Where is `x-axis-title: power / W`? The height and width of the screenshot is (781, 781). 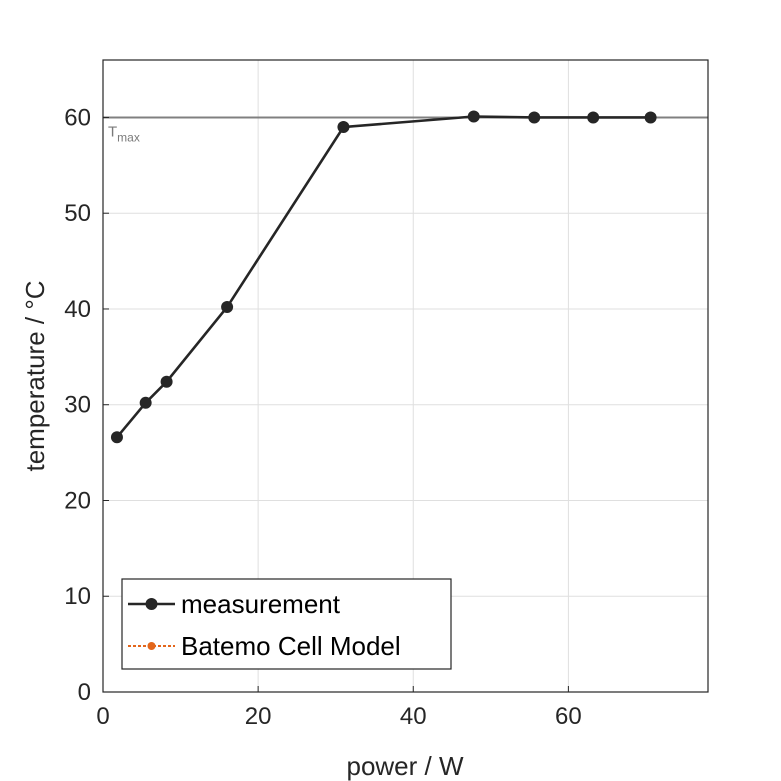
x-axis-title: power / W is located at coordinates (404, 766).